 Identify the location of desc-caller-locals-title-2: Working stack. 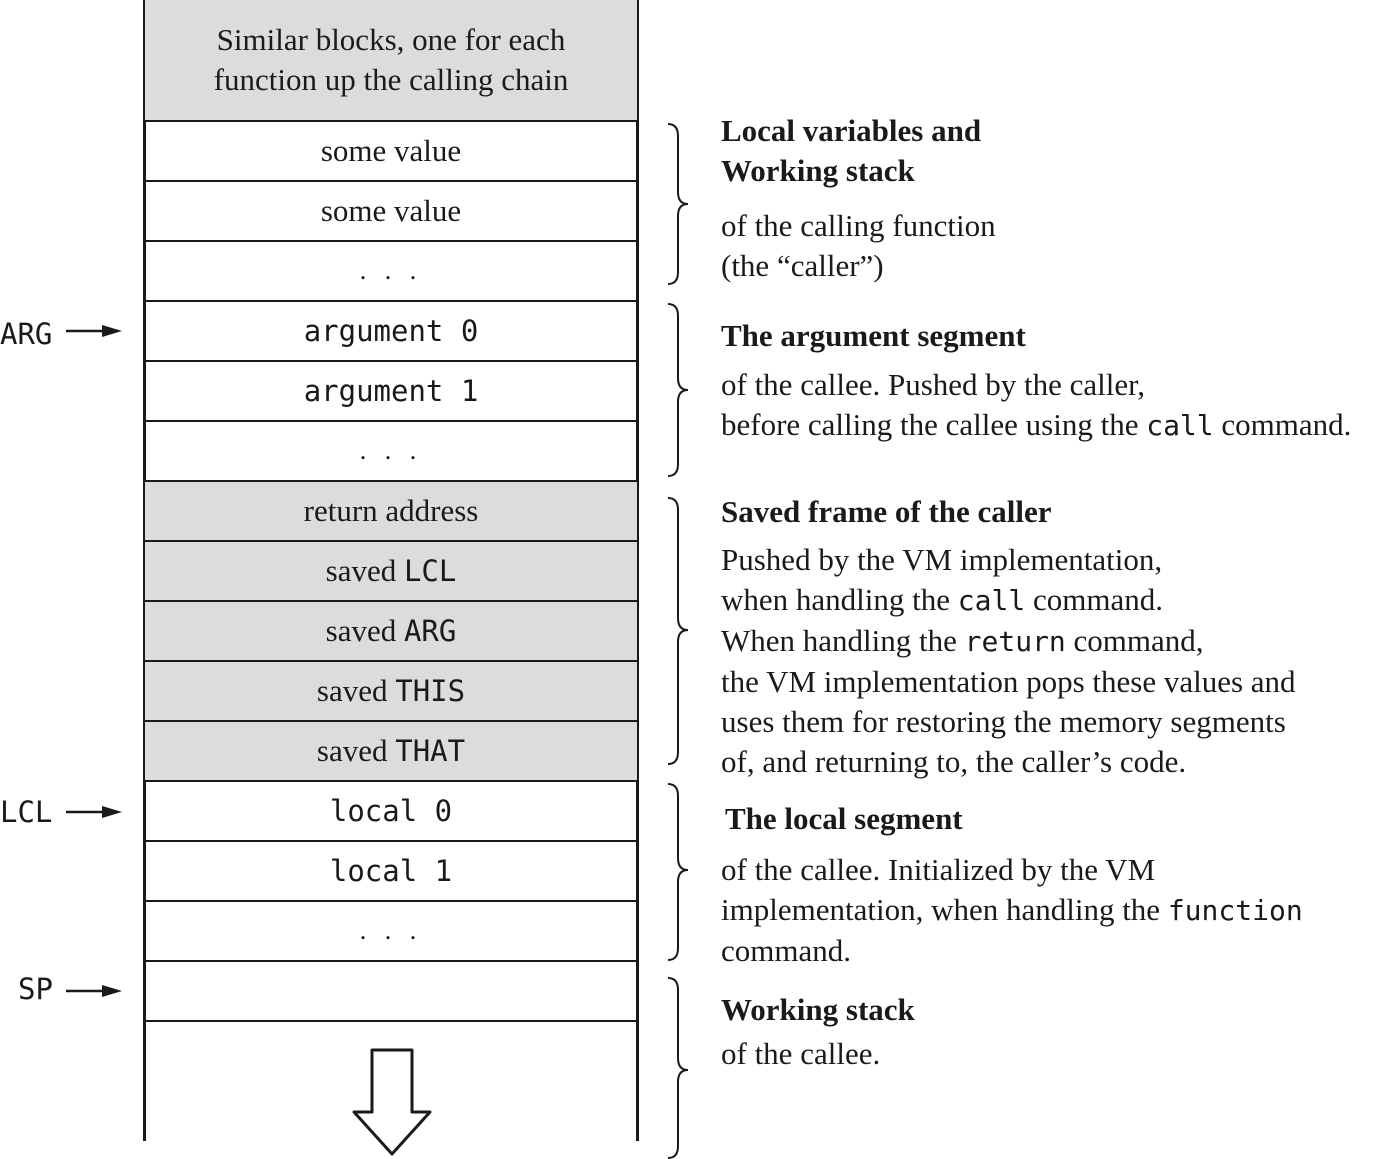
(818, 170).